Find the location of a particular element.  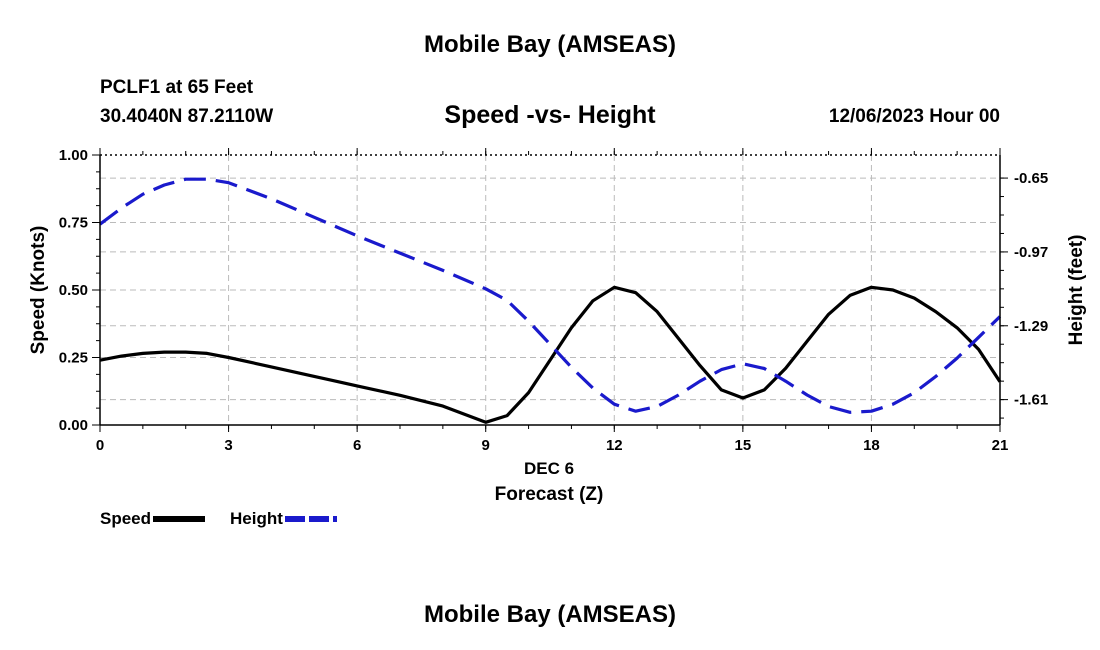

x-tick-label: 12 is located at coordinates (614, 445).